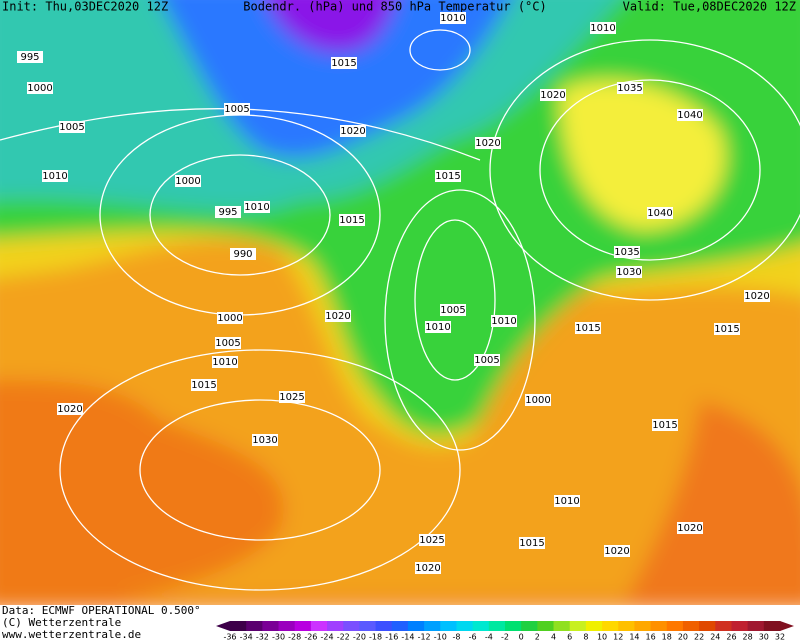  Describe the element at coordinates (391, 637) in the screenshot. I see `colorbar-label: -16` at that location.